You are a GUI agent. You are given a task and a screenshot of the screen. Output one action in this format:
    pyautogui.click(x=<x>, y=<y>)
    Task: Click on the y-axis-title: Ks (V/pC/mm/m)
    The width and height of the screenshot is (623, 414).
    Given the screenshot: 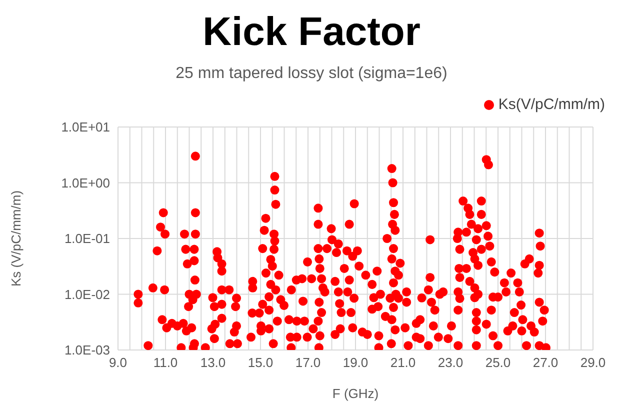 What is the action you would take?
    pyautogui.click(x=16, y=238)
    